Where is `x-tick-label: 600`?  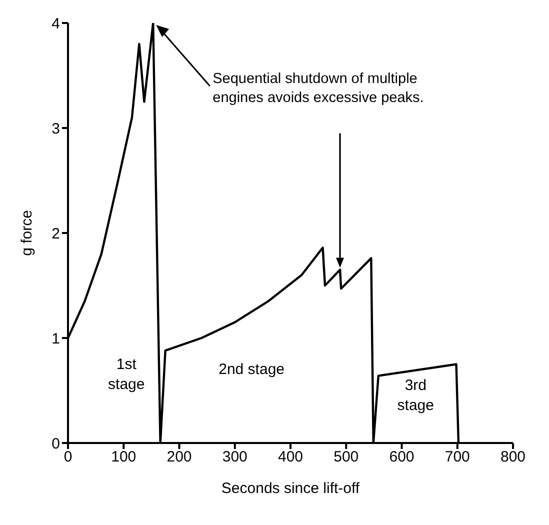 x-tick-label: 600 is located at coordinates (401, 457).